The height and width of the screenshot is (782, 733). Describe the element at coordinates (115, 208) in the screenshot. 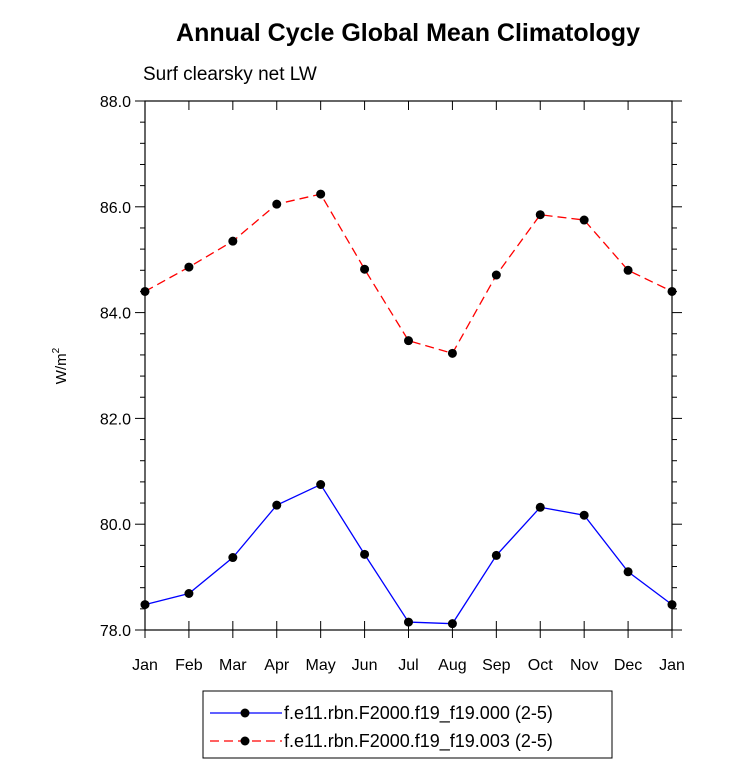

I see `y-tick-label: 86.0` at that location.